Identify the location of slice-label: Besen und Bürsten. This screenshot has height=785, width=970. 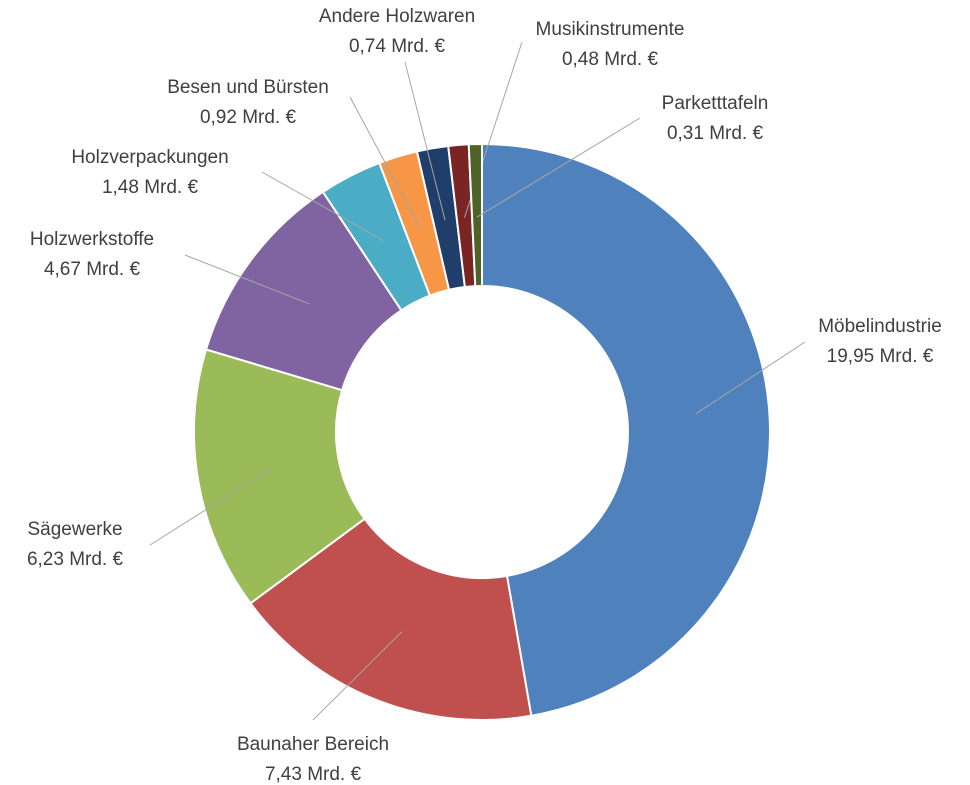
(248, 87).